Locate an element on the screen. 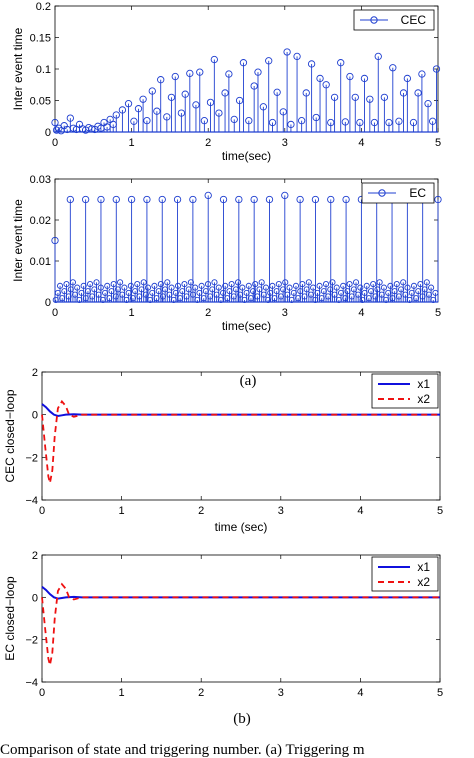  y-tick-label: 0.02 is located at coordinates (40, 221).